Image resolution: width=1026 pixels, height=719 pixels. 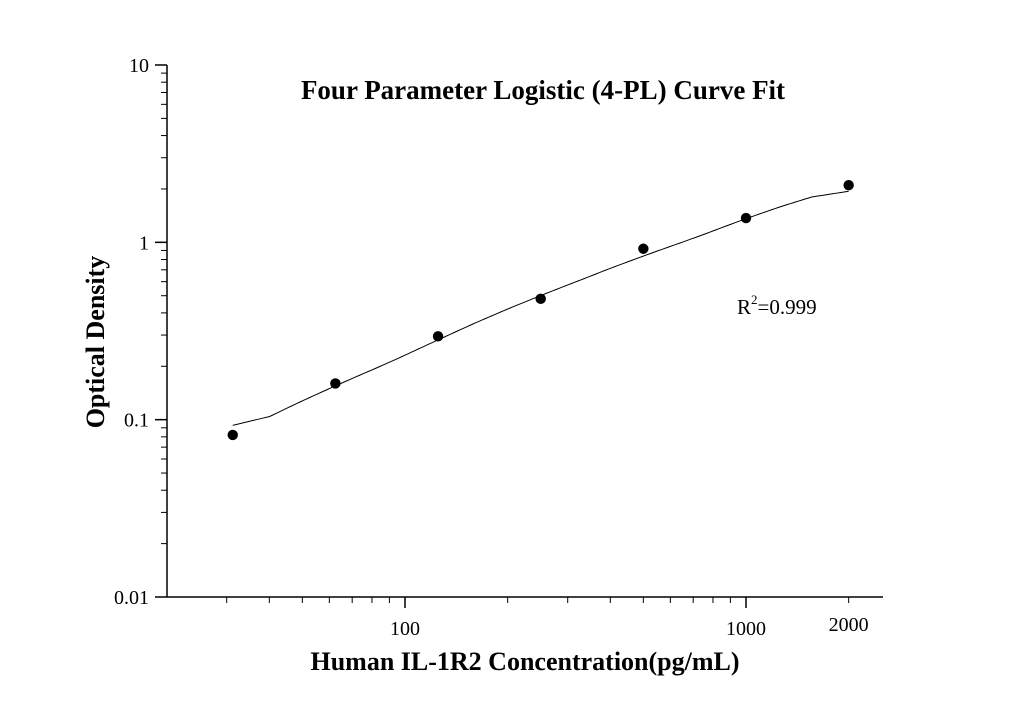 What do you see at coordinates (849, 625) in the screenshot?
I see `x-tick-label: 2000` at bounding box center [849, 625].